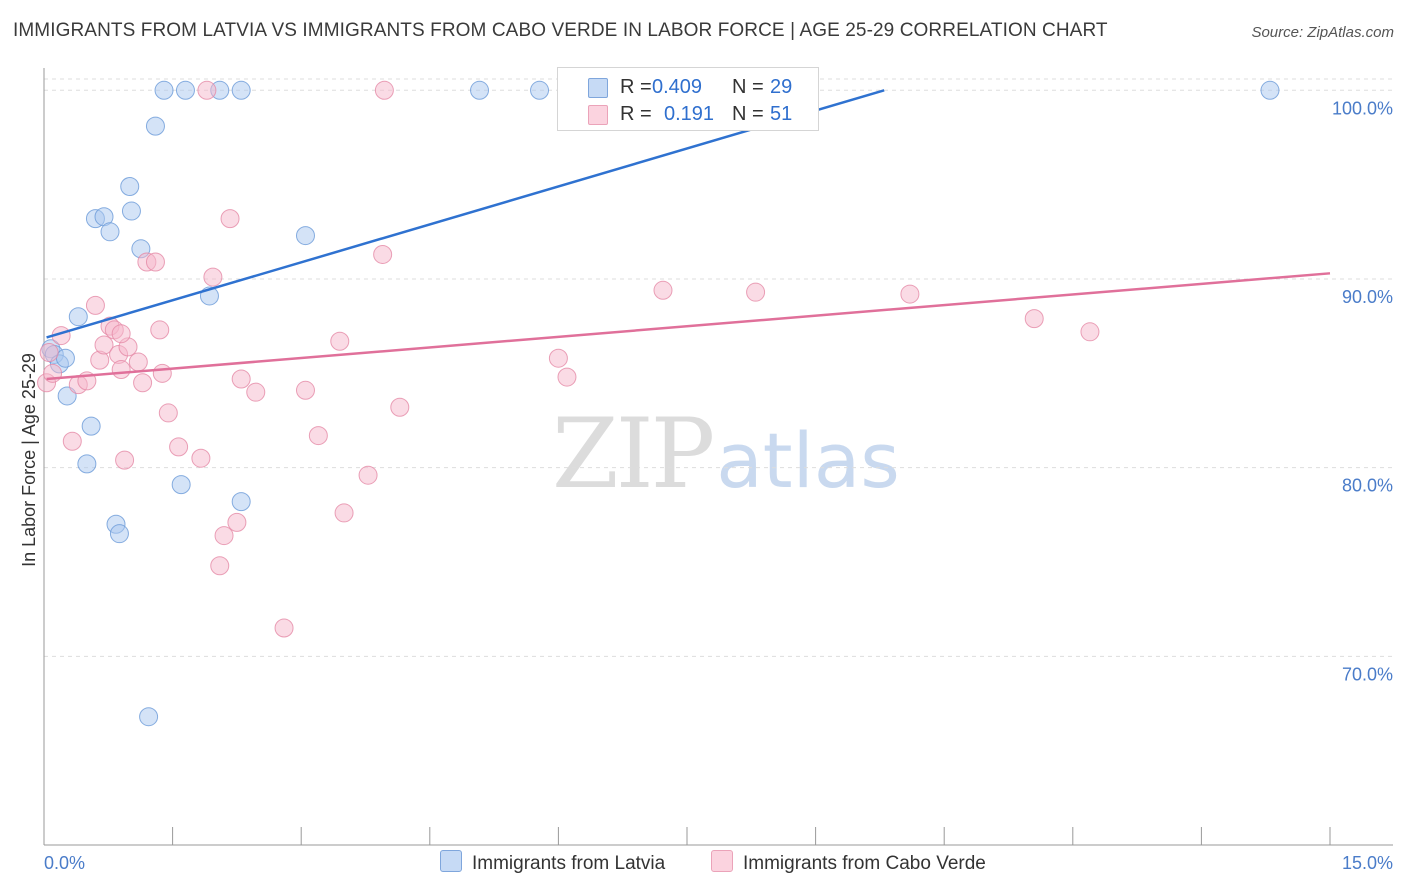 This screenshot has width=1406, height=892. I want to click on cabo-verde-trend-line, so click(688, 326).